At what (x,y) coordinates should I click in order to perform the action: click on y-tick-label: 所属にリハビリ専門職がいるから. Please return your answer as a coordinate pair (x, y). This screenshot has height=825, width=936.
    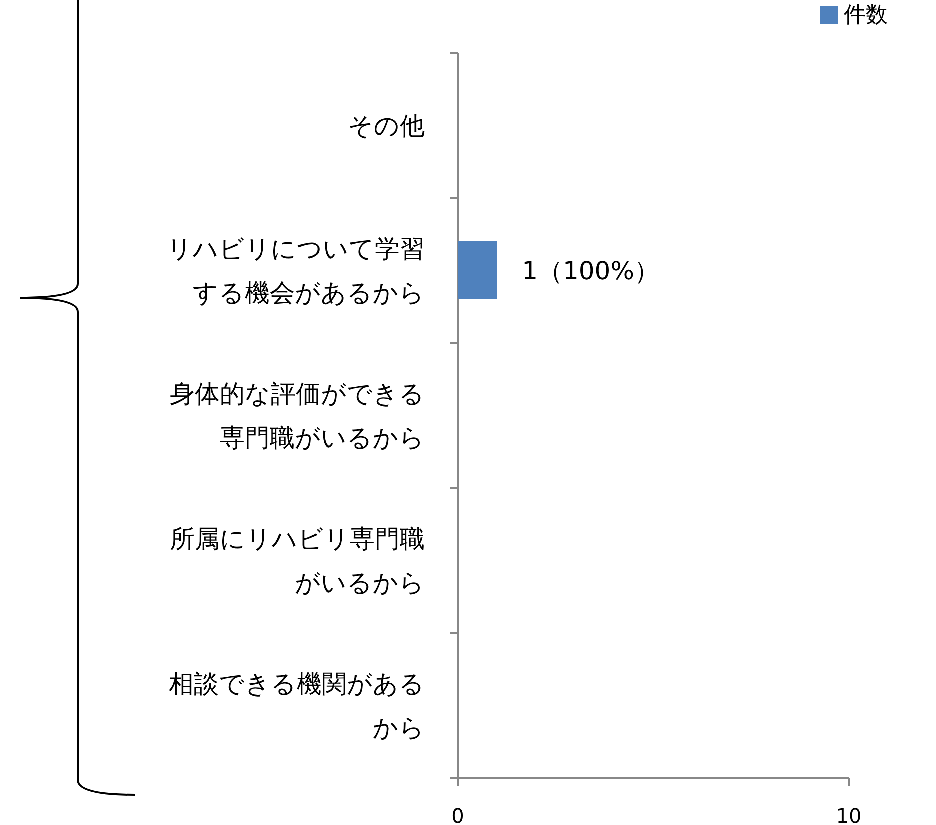
    Looking at the image, I should click on (297, 561).